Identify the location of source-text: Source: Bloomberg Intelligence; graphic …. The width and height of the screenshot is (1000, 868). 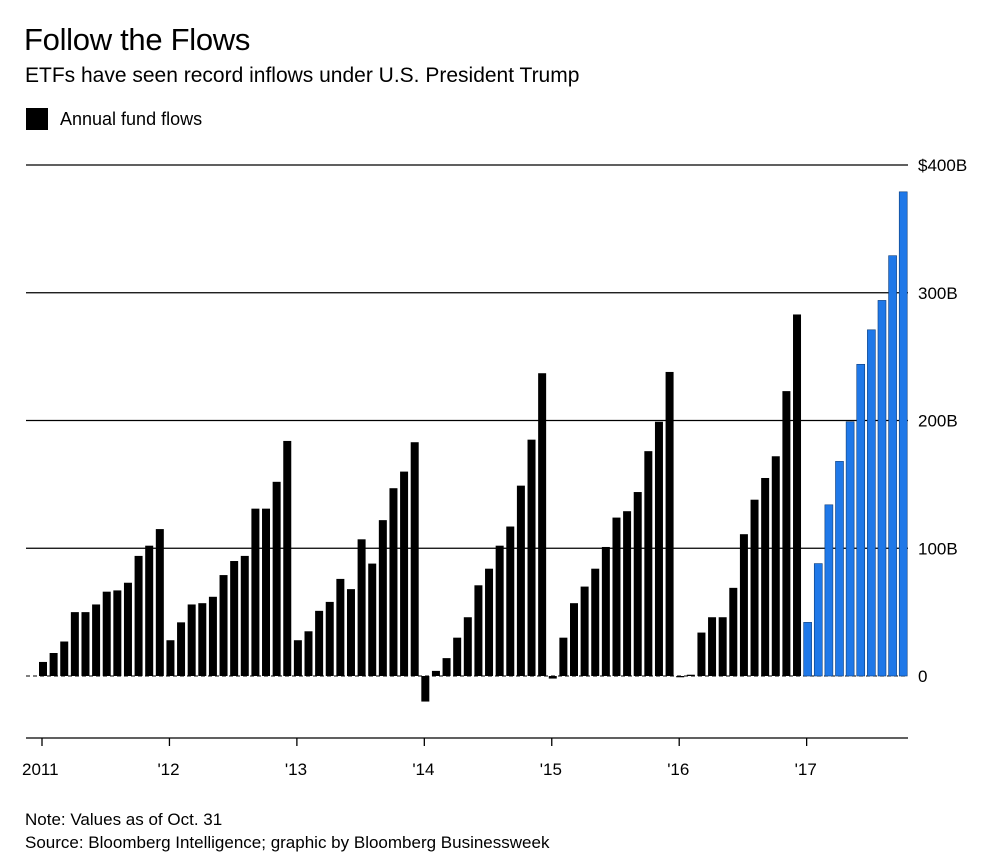
(287, 842).